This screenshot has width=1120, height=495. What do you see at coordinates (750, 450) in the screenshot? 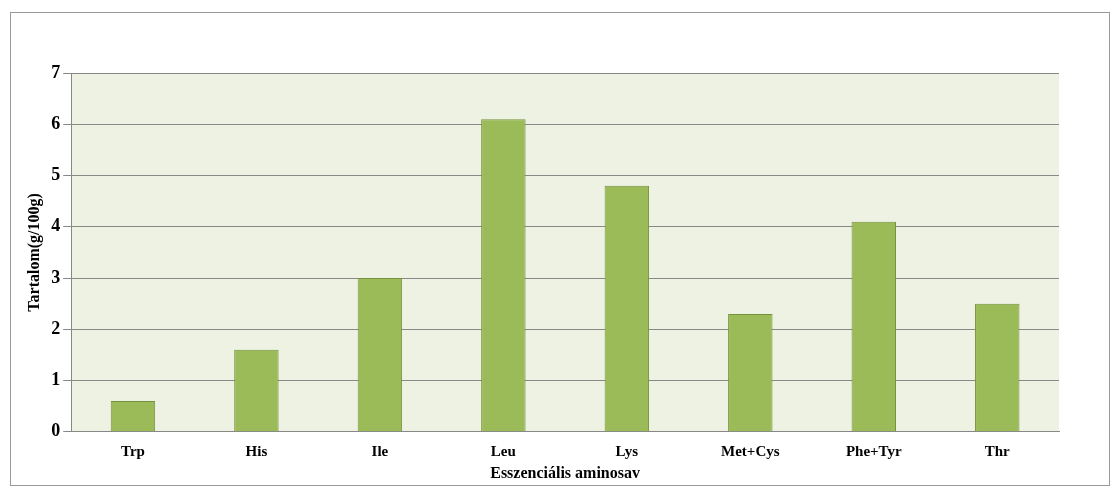
I see `x-tick-label: Met+Cys` at bounding box center [750, 450].